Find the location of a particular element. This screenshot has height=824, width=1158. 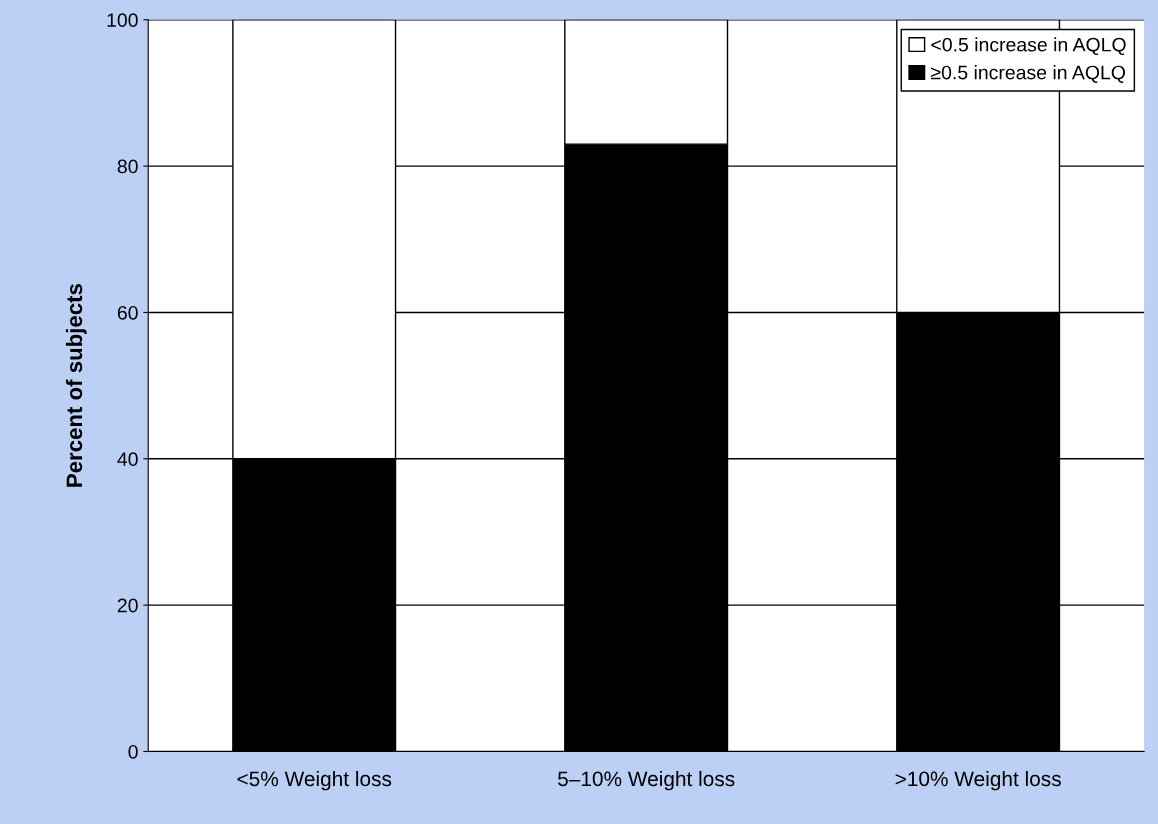

y-tick-label: 20 is located at coordinates (127, 605).